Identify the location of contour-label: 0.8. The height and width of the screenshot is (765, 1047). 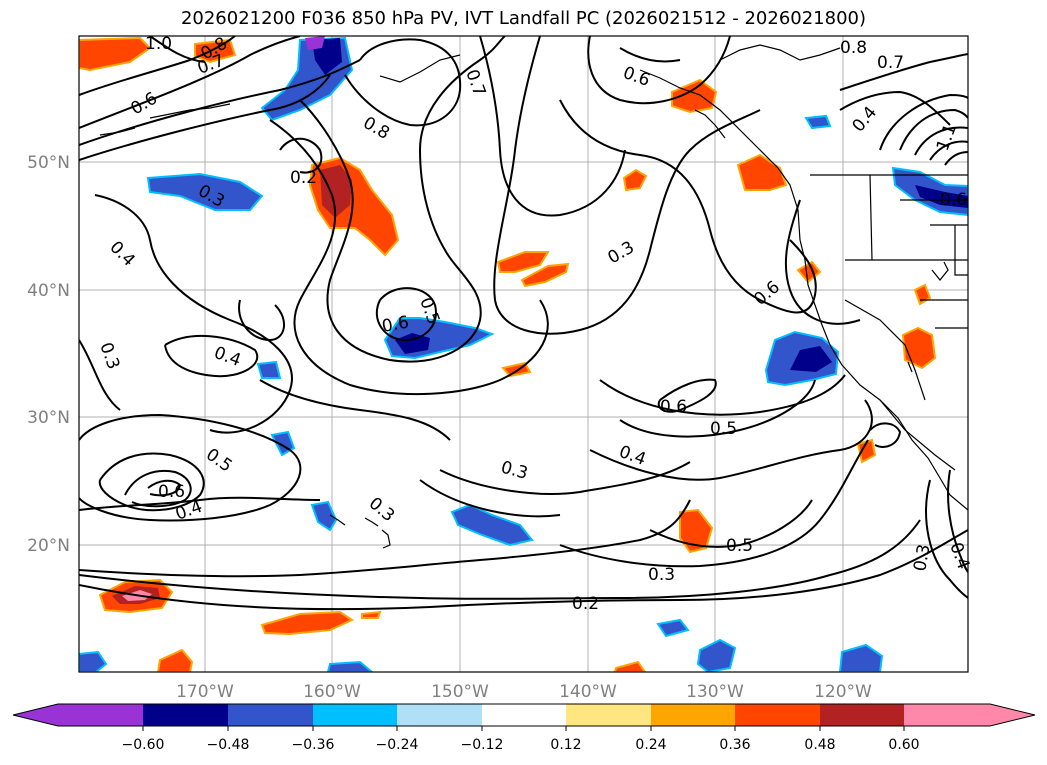
(853, 48).